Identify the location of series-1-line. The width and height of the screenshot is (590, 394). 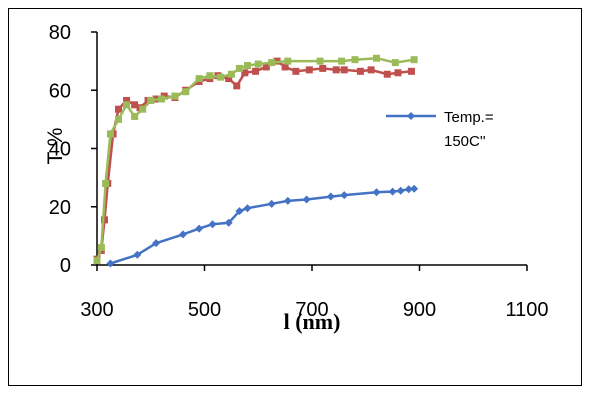
(262, 226).